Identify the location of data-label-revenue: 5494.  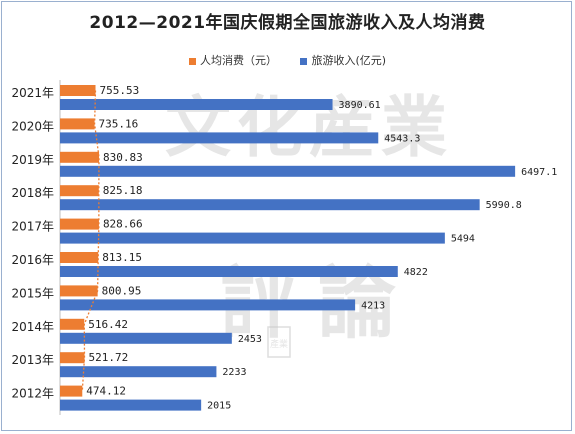
(463, 239).